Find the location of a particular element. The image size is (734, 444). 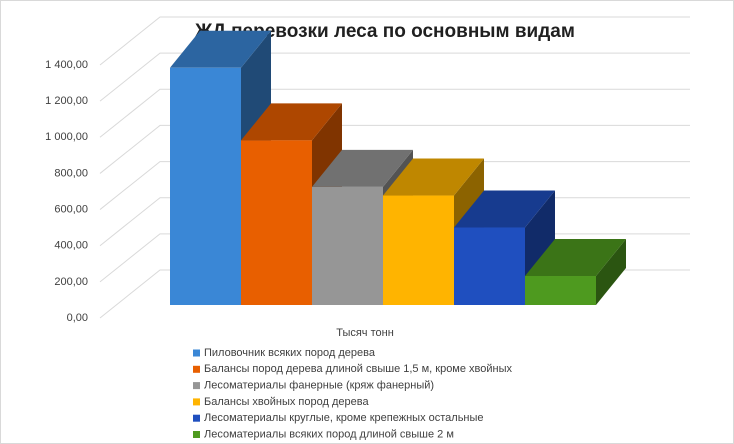

legend-label: Лесоматериалы фанерные (кряж фанерный) is located at coordinates (319, 386).